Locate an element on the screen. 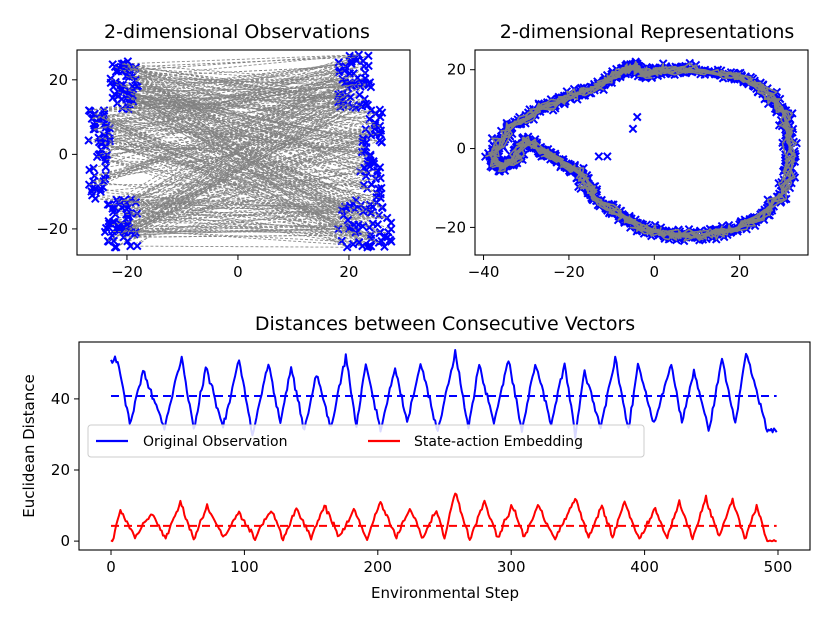 Image resolution: width=830 pixels, height=623 pixels. representations-xtick-label: −20 is located at coordinates (569, 272).